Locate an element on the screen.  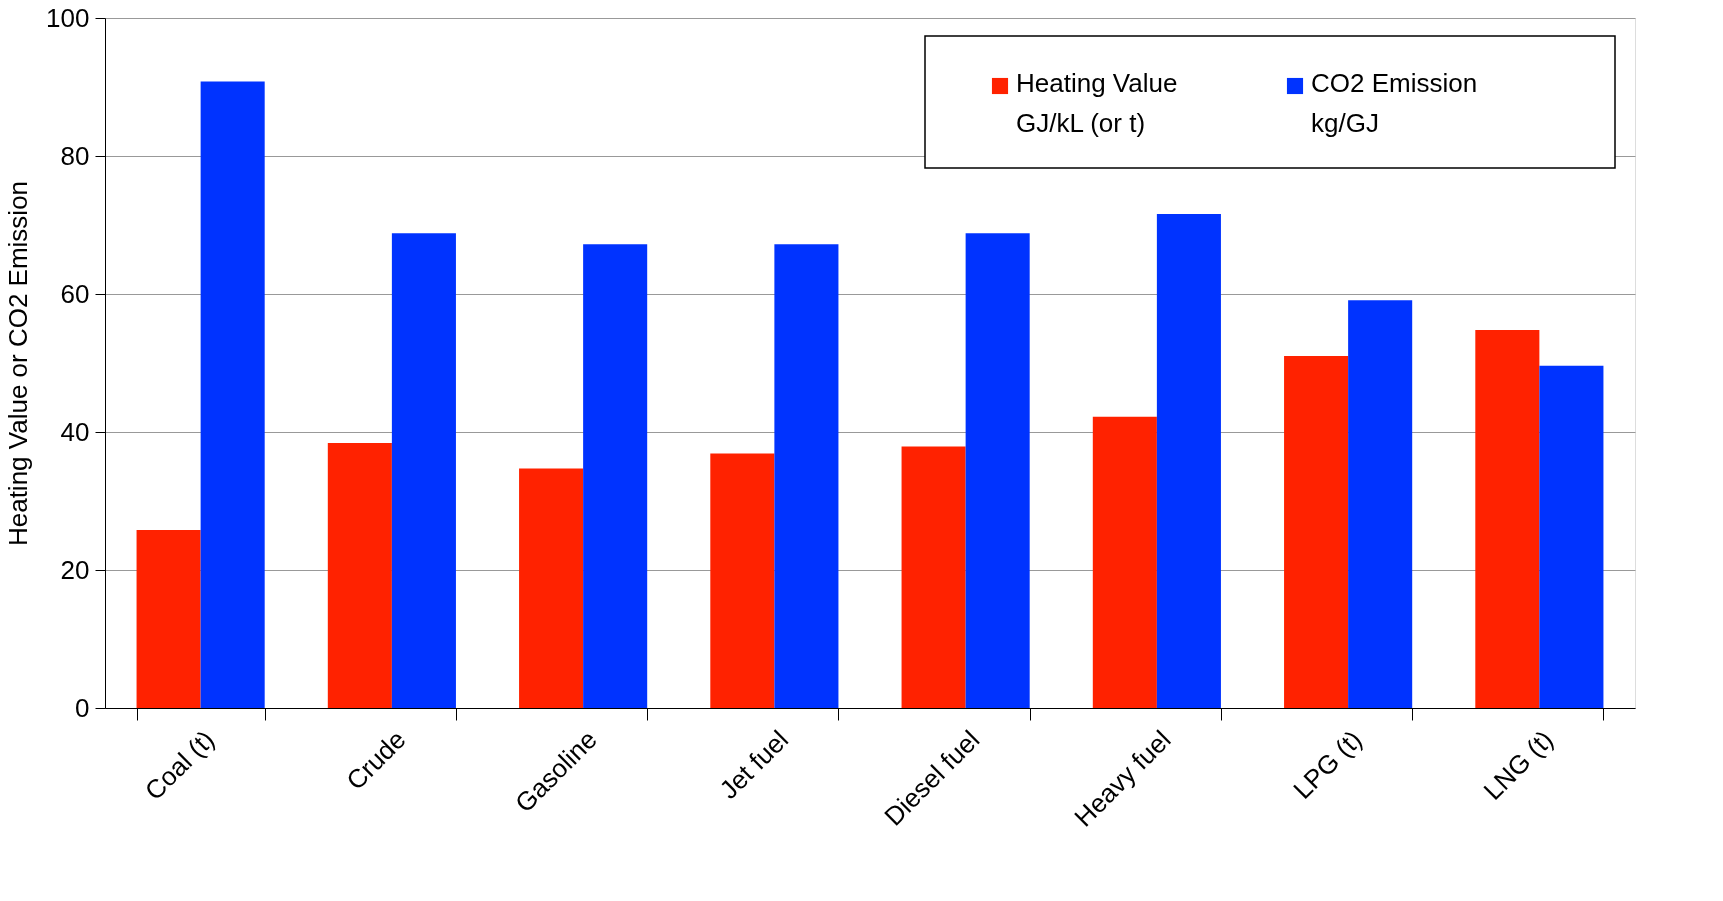
x-tick-label: Jet fuel is located at coordinates (753, 764).